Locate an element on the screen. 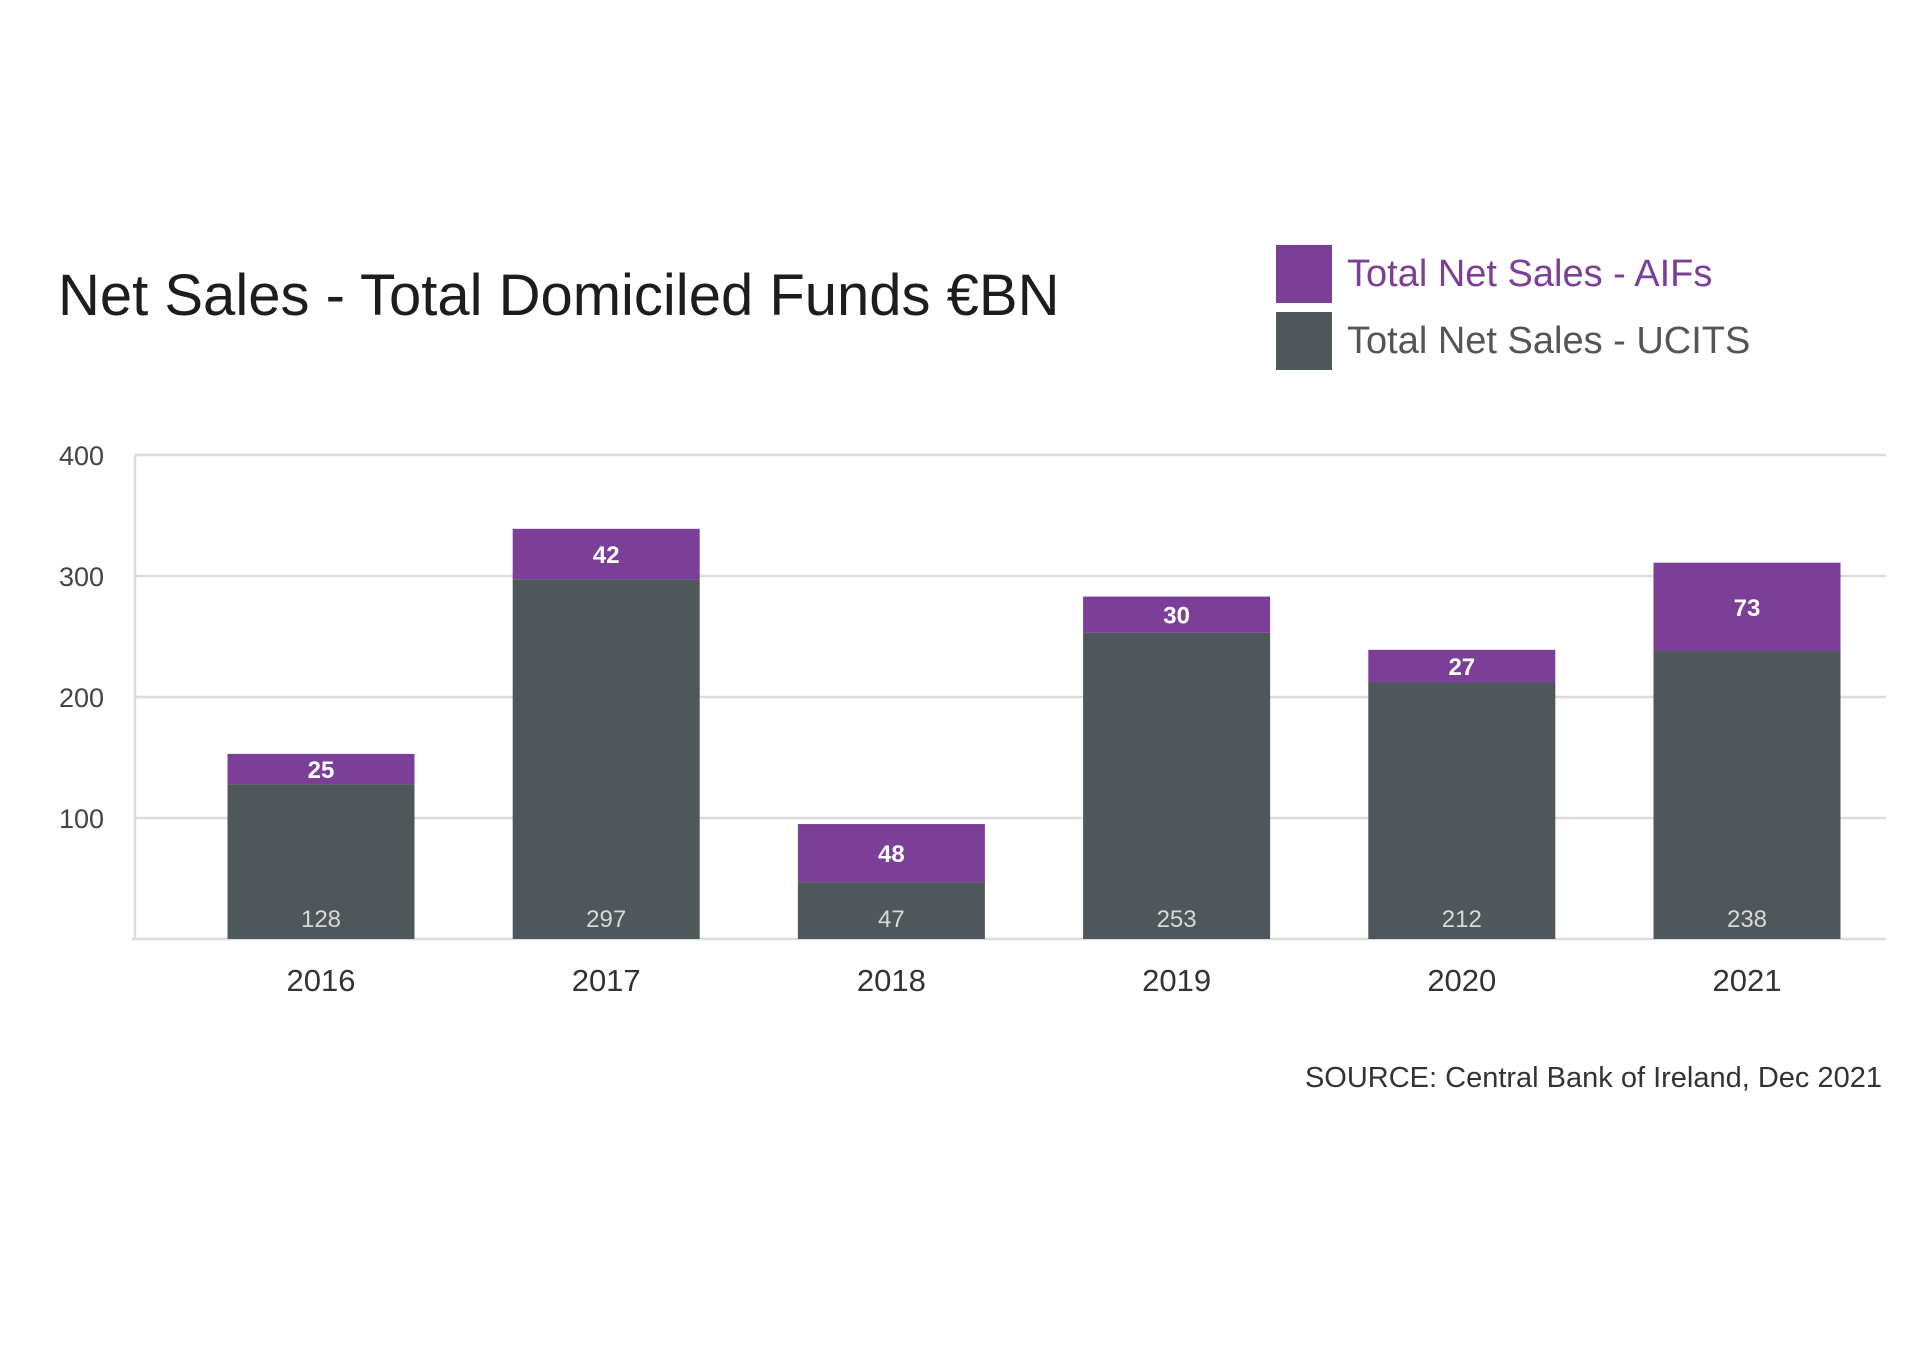 This screenshot has height=1371, width=1920. data-label-ucits-2020: 212 is located at coordinates (1462, 919).